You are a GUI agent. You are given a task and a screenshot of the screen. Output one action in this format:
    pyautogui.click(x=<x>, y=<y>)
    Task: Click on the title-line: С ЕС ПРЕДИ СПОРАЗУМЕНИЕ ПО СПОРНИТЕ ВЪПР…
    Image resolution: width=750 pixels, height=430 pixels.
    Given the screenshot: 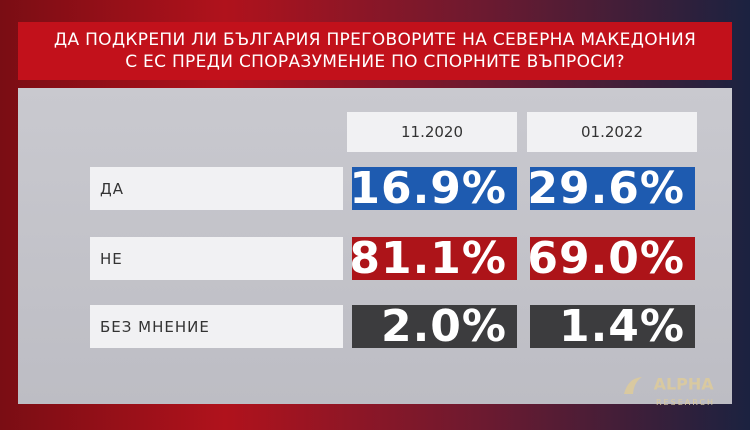 What is the action you would take?
    pyautogui.click(x=375, y=62)
    